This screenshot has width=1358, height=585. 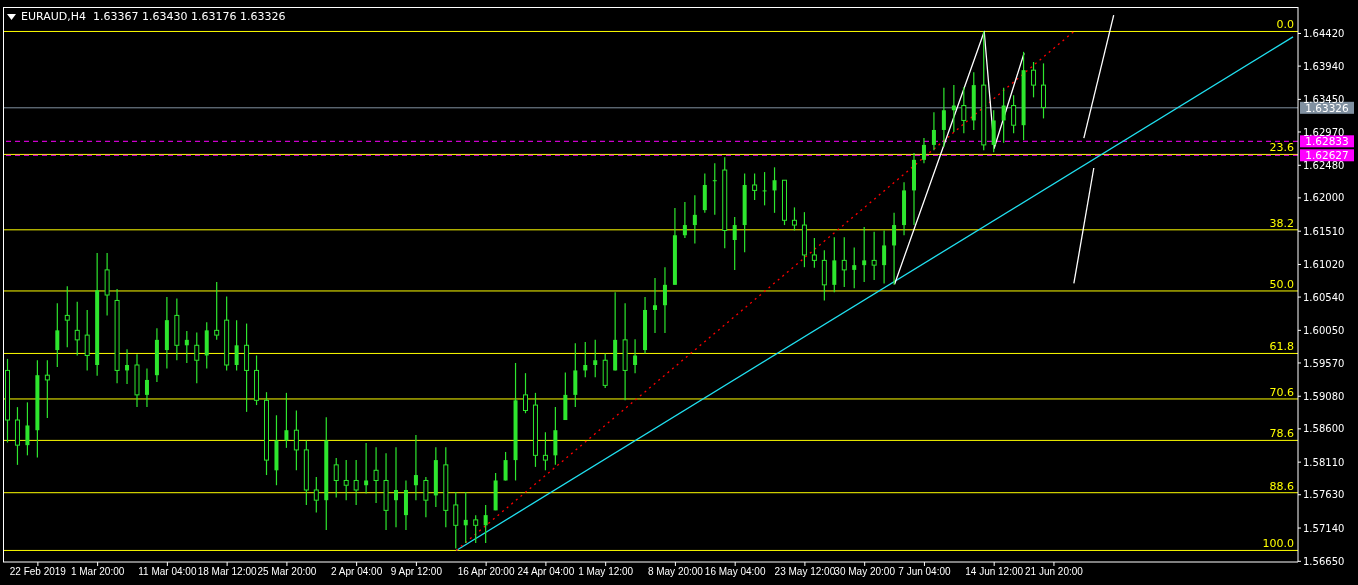 I want to click on y-tick-label: 1.57140, so click(x=1324, y=528).